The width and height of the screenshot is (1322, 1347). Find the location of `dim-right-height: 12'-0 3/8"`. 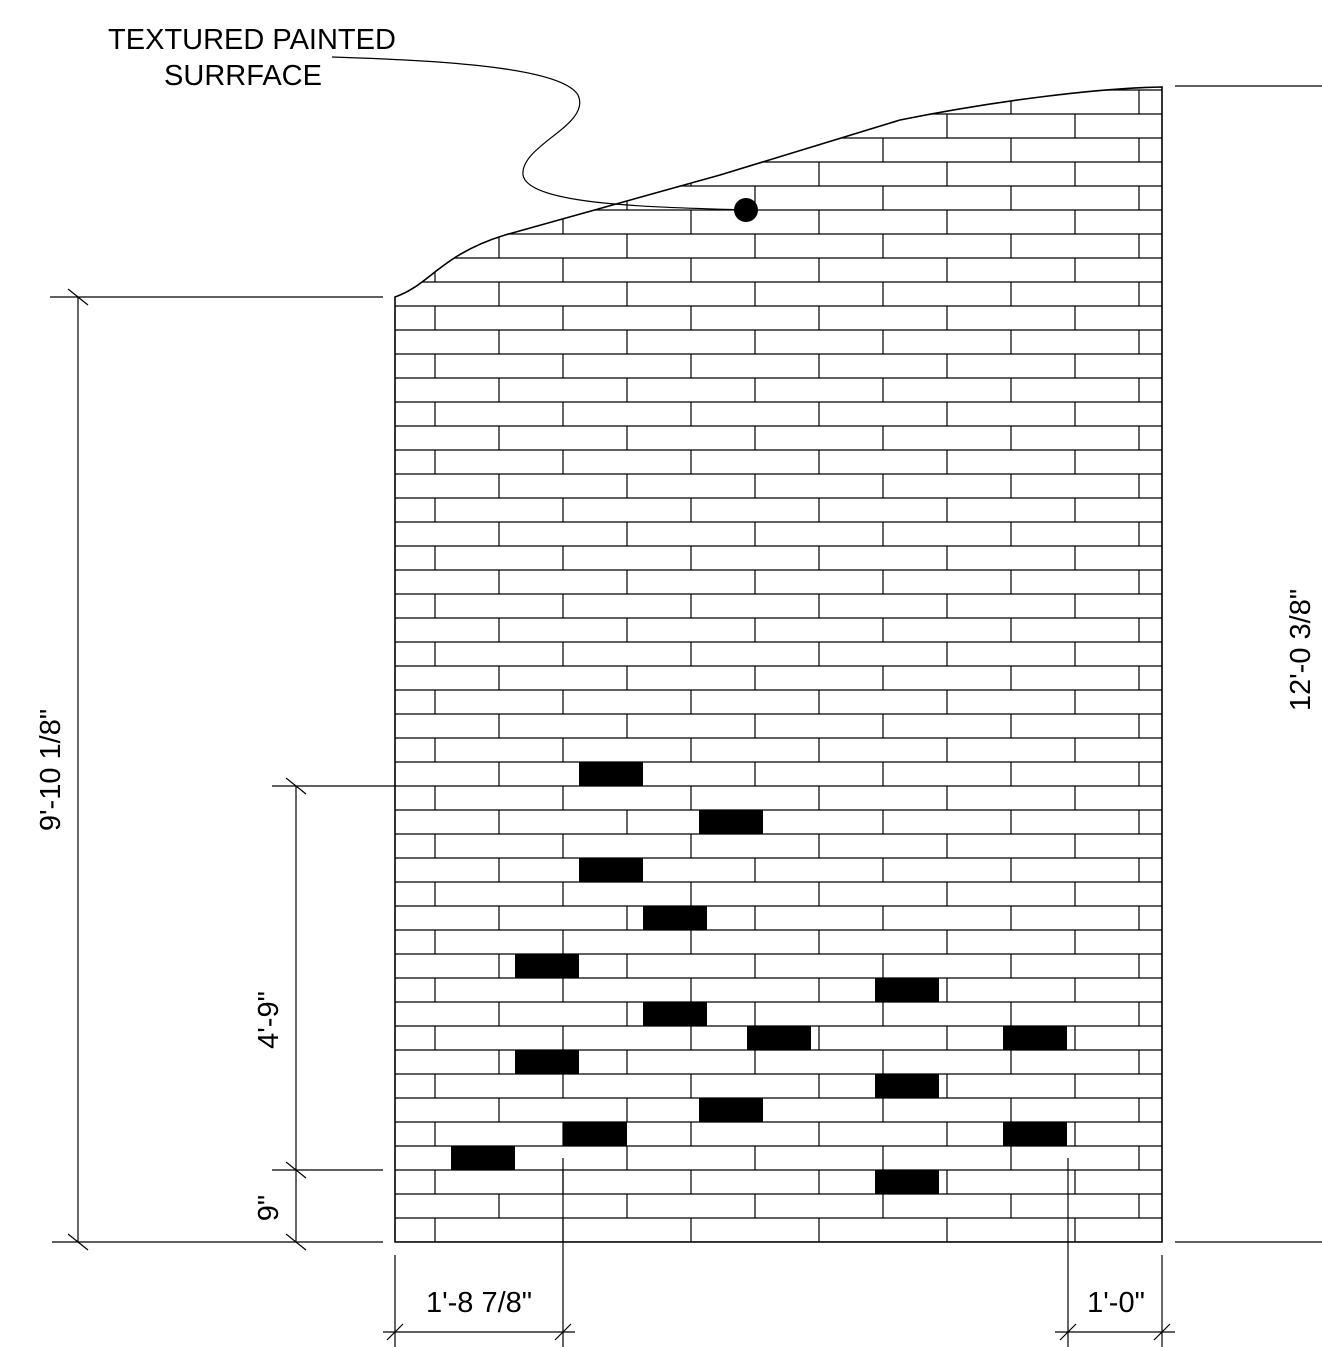

dim-right-height: 12'-0 3/8" is located at coordinates (1301, 650).